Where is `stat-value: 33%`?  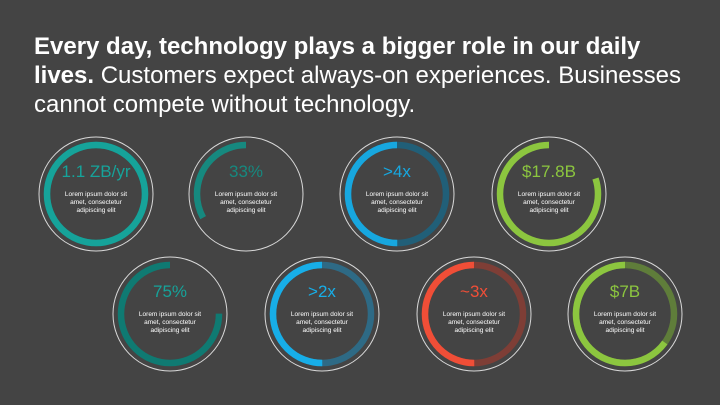 stat-value: 33% is located at coordinates (246, 171).